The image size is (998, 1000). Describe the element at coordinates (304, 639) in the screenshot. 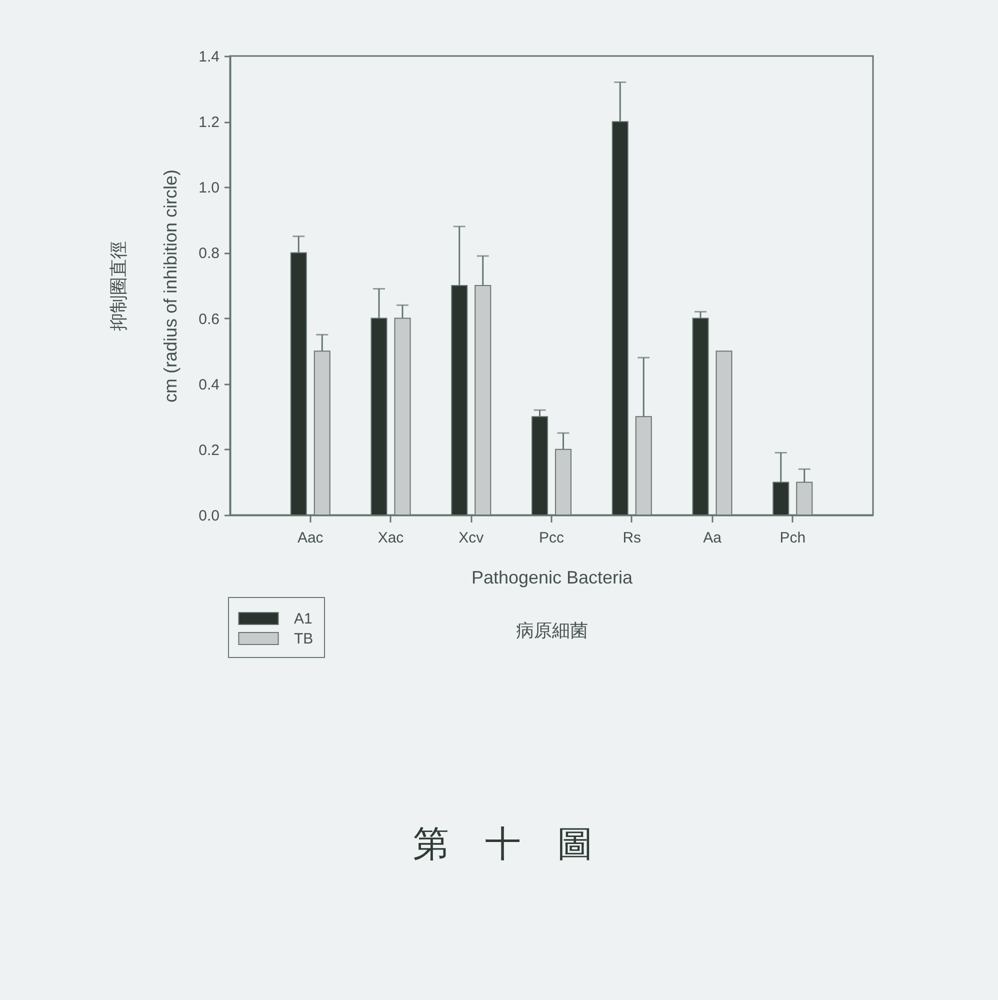

I see `legend-label: TB` at that location.